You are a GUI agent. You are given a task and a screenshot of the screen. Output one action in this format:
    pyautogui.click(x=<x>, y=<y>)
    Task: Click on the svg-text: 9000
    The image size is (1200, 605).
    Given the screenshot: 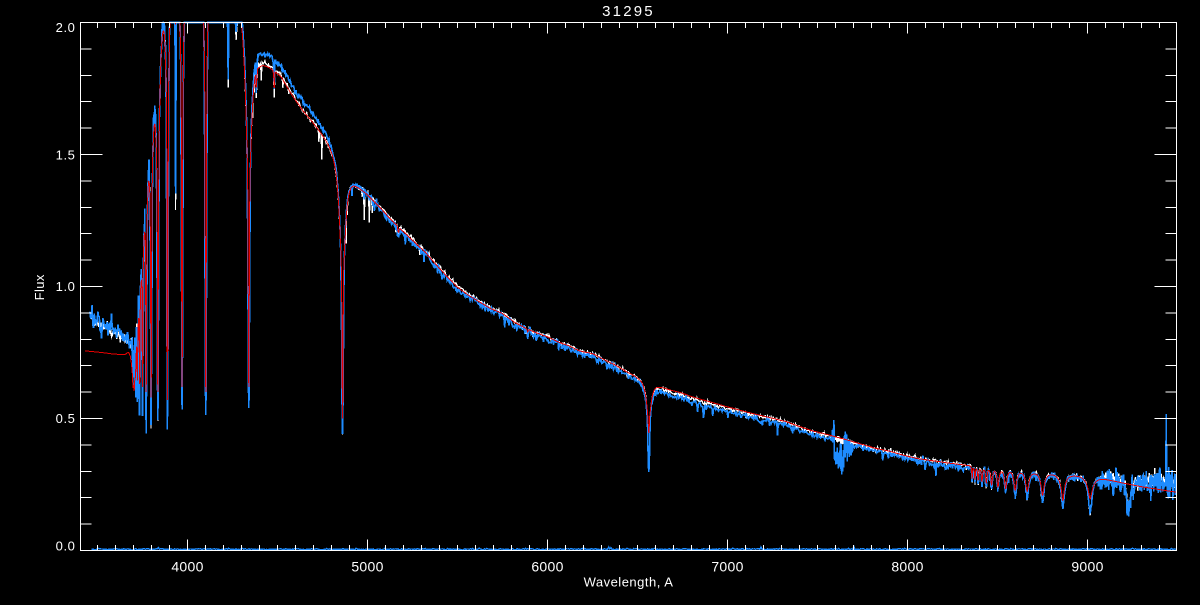 What is the action you would take?
    pyautogui.click(x=1087, y=567)
    